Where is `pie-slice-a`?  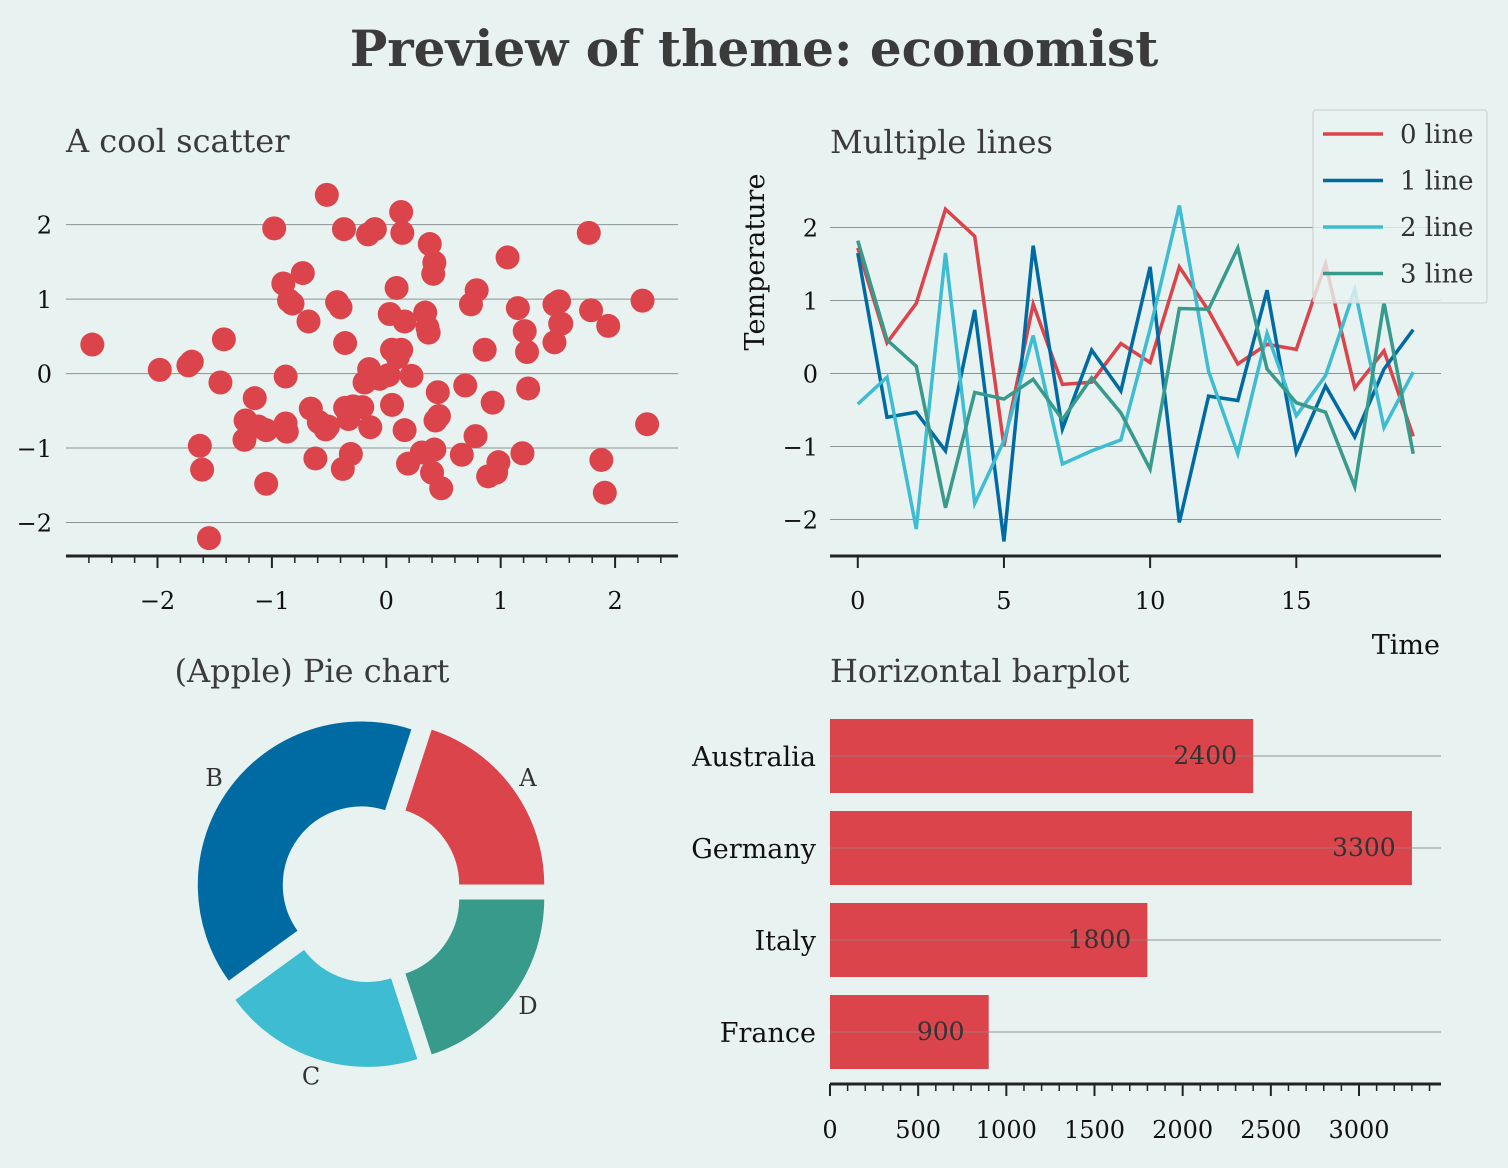 pie-slice-a is located at coordinates (475, 807).